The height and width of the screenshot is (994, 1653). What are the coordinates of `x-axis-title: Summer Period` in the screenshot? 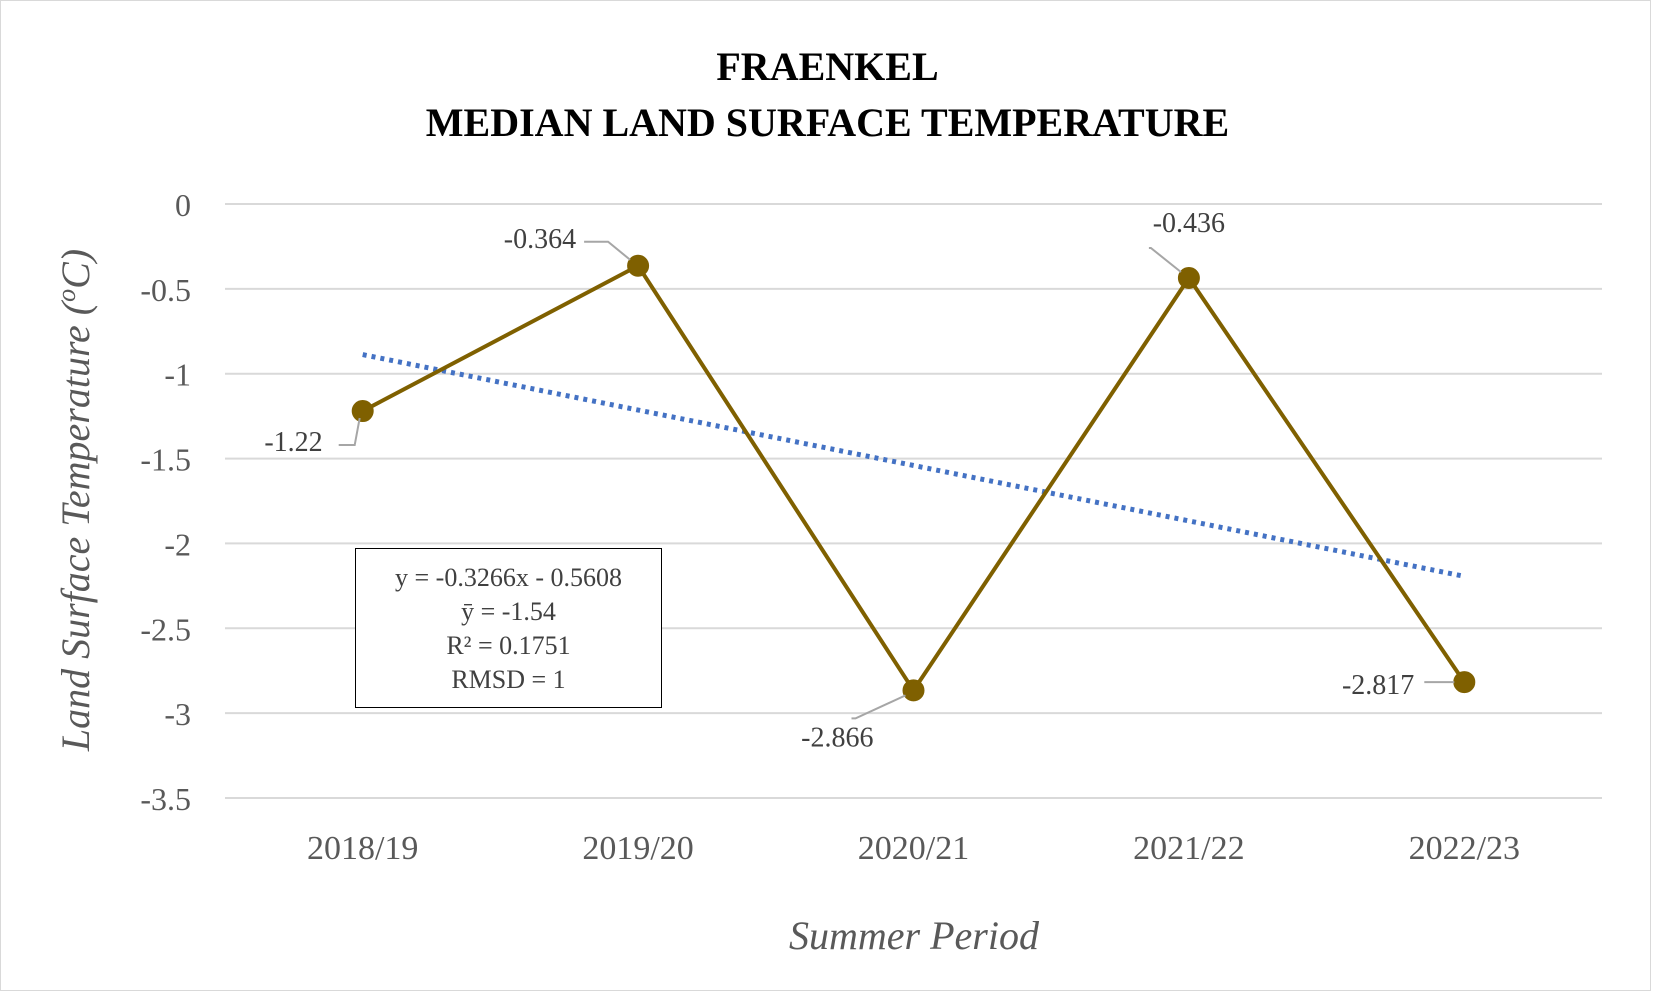 It's located at (914, 935).